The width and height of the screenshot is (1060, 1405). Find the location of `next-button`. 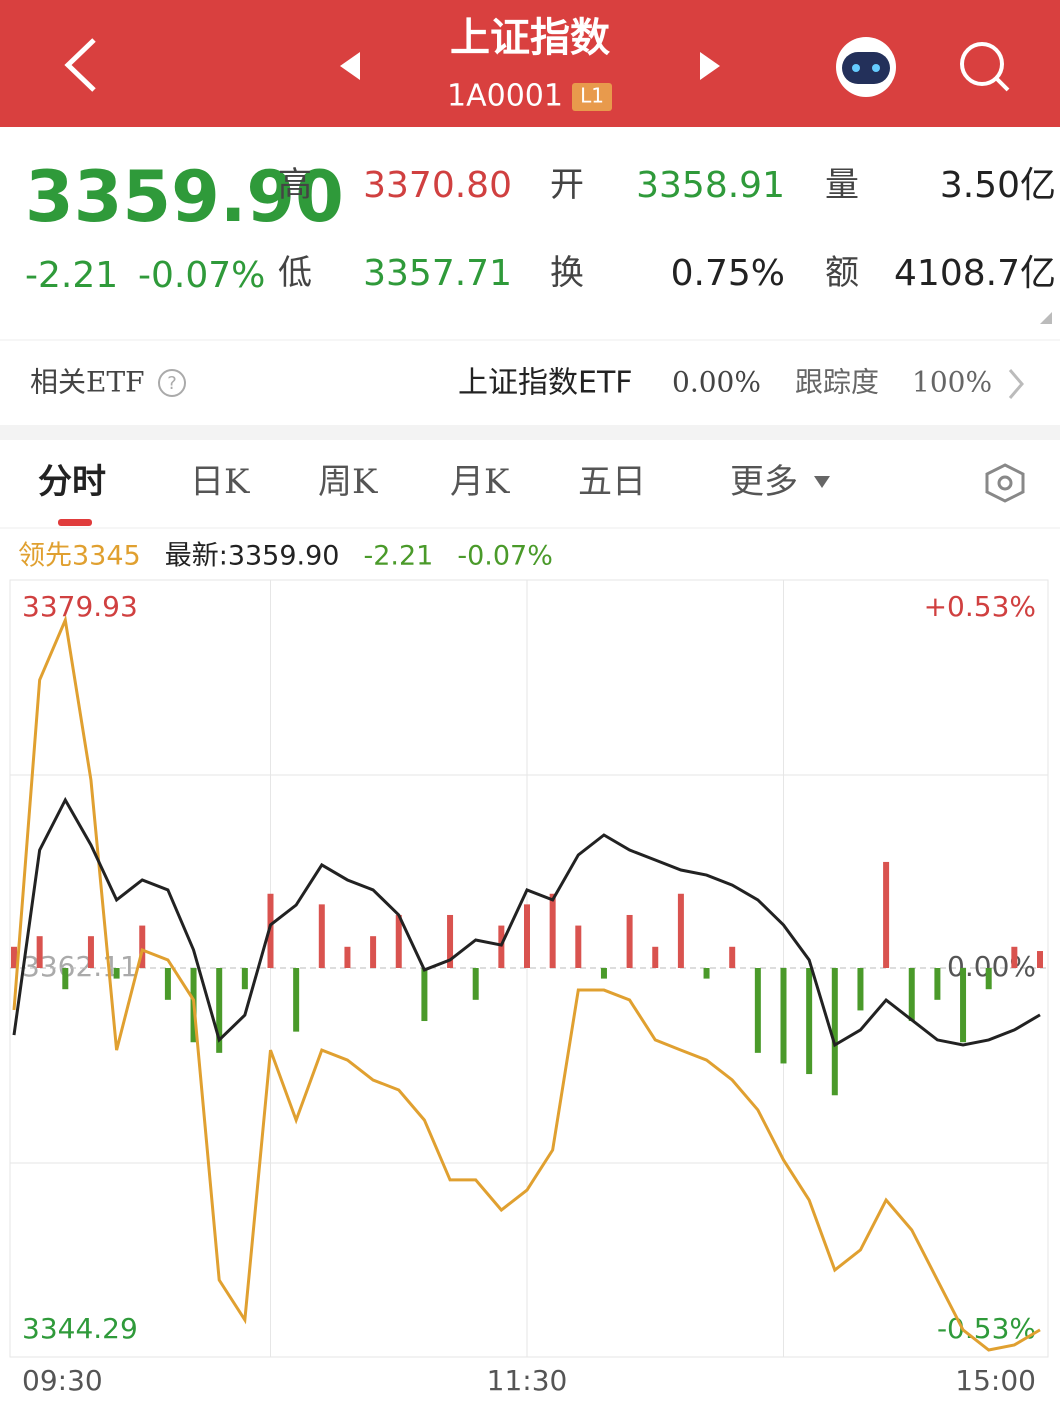

next-button is located at coordinates (710, 66).